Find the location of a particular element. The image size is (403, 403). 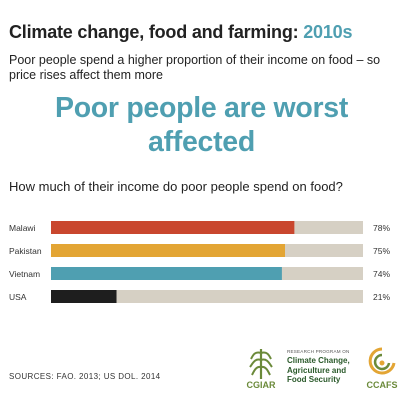

program-label: RESEARCH PROGRAM ON is located at coordinates (327, 351).